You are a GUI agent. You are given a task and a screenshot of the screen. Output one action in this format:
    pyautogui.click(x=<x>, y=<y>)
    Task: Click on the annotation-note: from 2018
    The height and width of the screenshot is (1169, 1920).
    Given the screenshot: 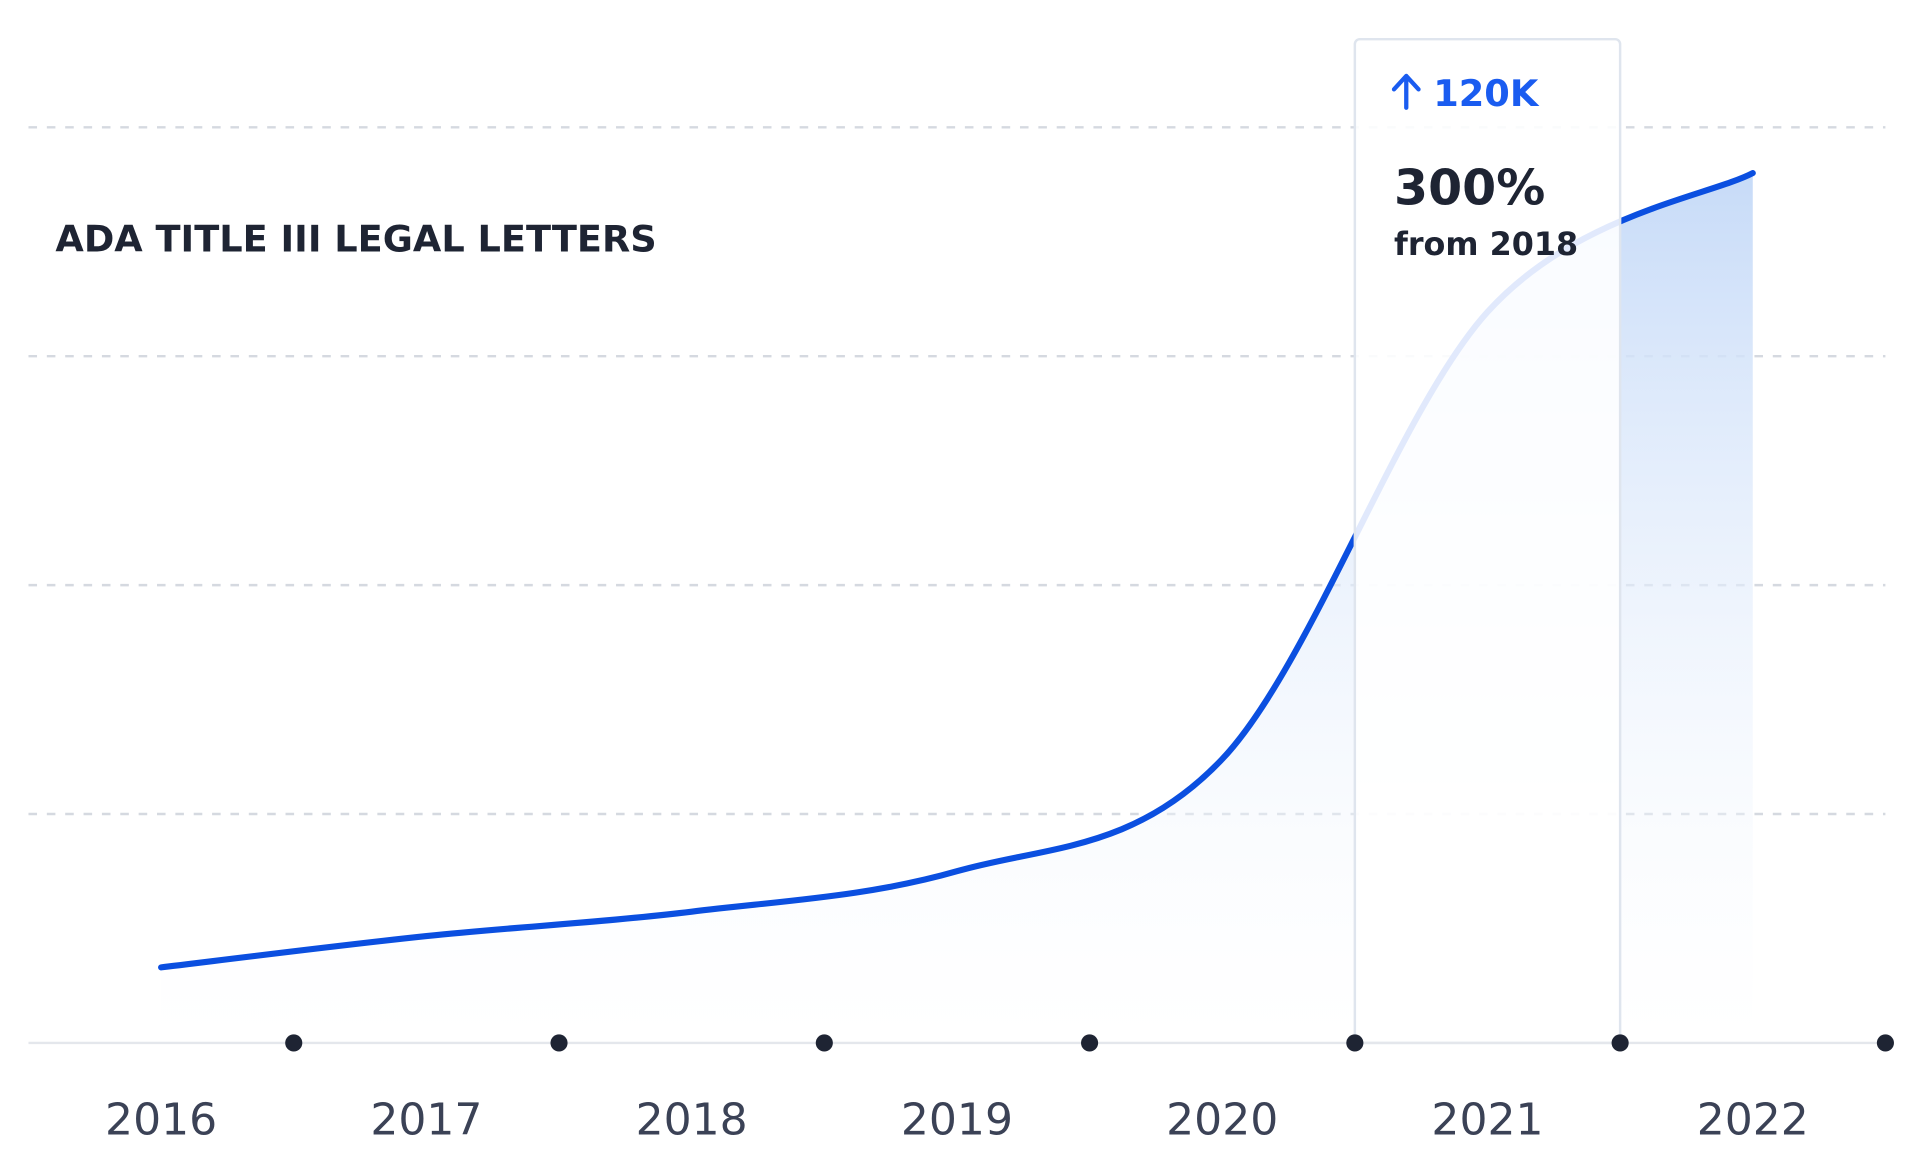 What is the action you would take?
    pyautogui.click(x=1486, y=244)
    